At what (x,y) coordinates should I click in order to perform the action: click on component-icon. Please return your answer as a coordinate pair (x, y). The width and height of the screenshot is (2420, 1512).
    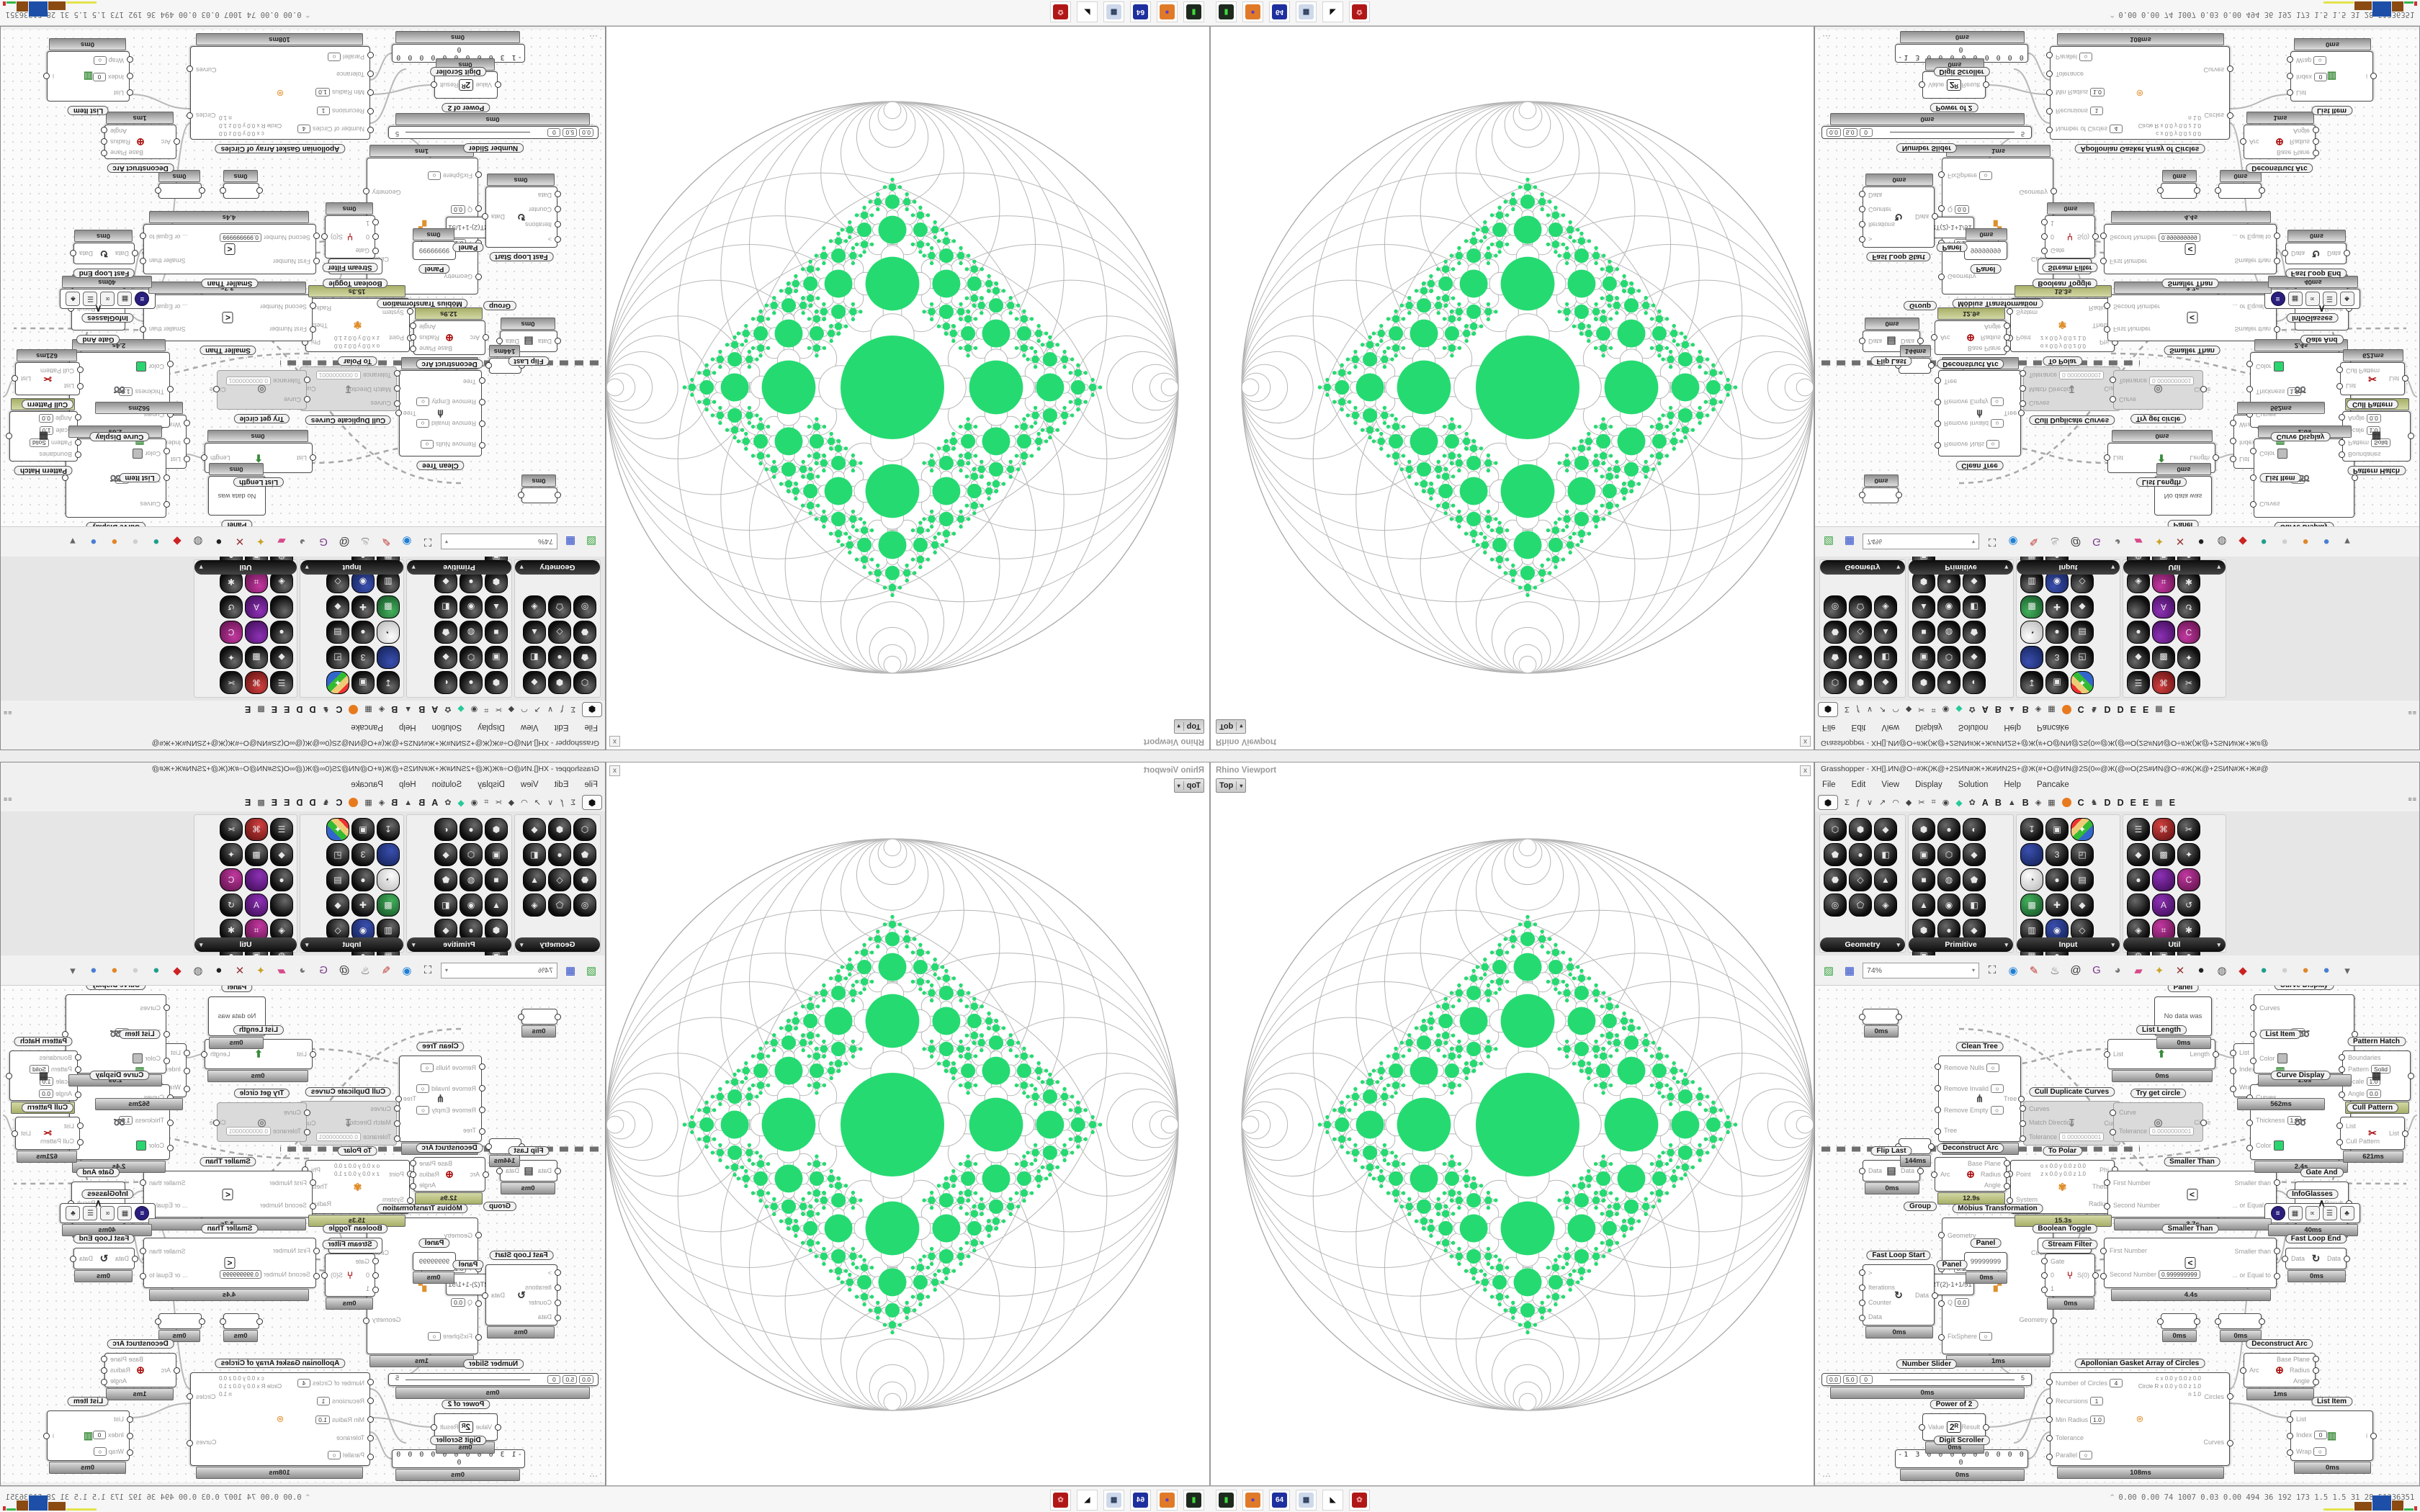
    Looking at the image, I should click on (256, 632).